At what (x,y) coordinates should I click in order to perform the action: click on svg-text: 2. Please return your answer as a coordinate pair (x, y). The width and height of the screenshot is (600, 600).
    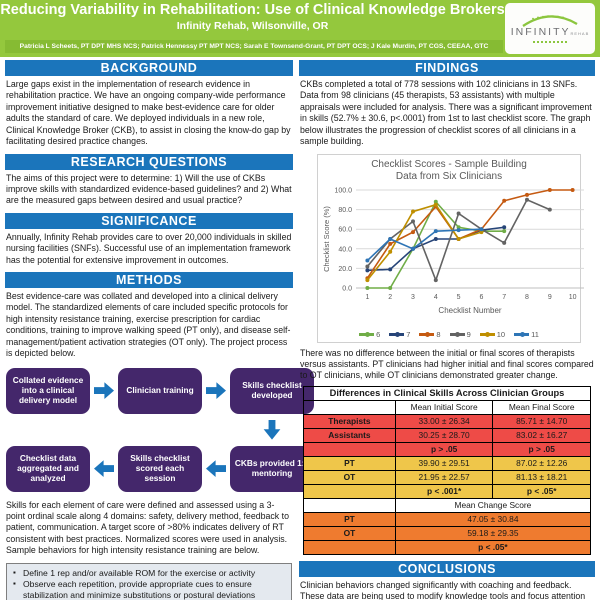
    Looking at the image, I should click on (390, 297).